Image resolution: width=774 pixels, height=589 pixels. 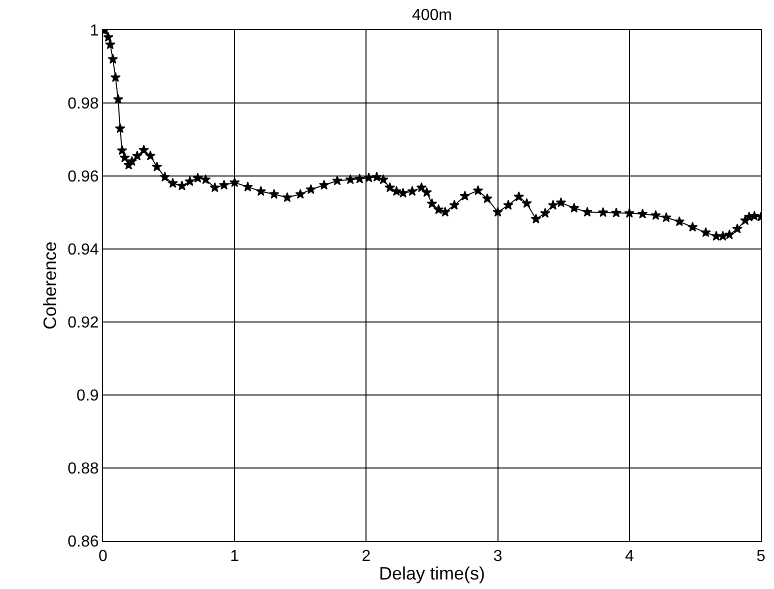 What do you see at coordinates (432, 15) in the screenshot?
I see `chart-title: 400m` at bounding box center [432, 15].